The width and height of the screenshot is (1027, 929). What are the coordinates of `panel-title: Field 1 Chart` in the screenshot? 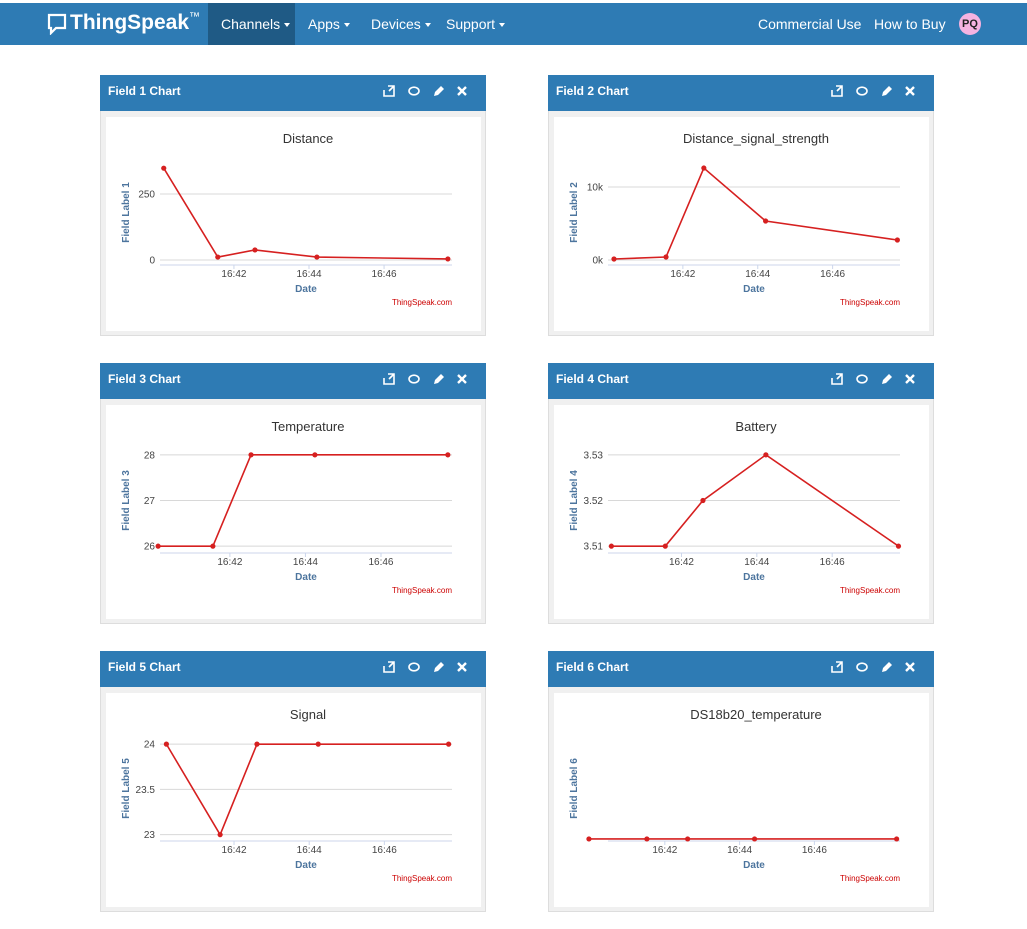 It's located at (144, 91).